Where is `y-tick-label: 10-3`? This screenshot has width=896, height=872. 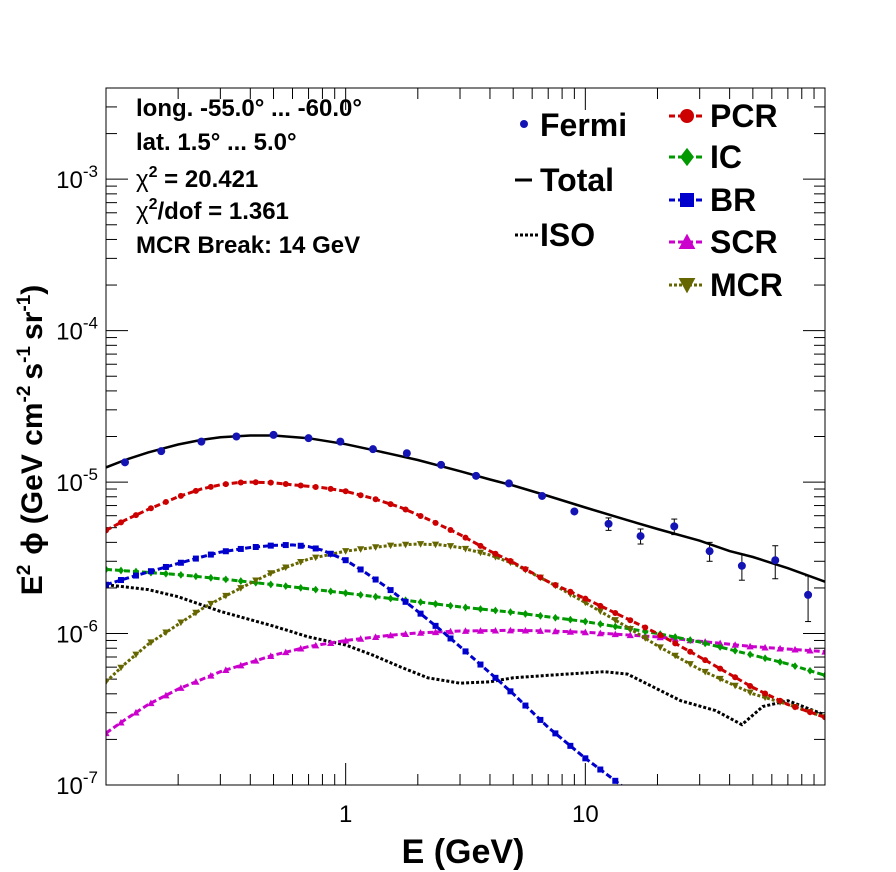
y-tick-label: 10-3 is located at coordinates (77, 178).